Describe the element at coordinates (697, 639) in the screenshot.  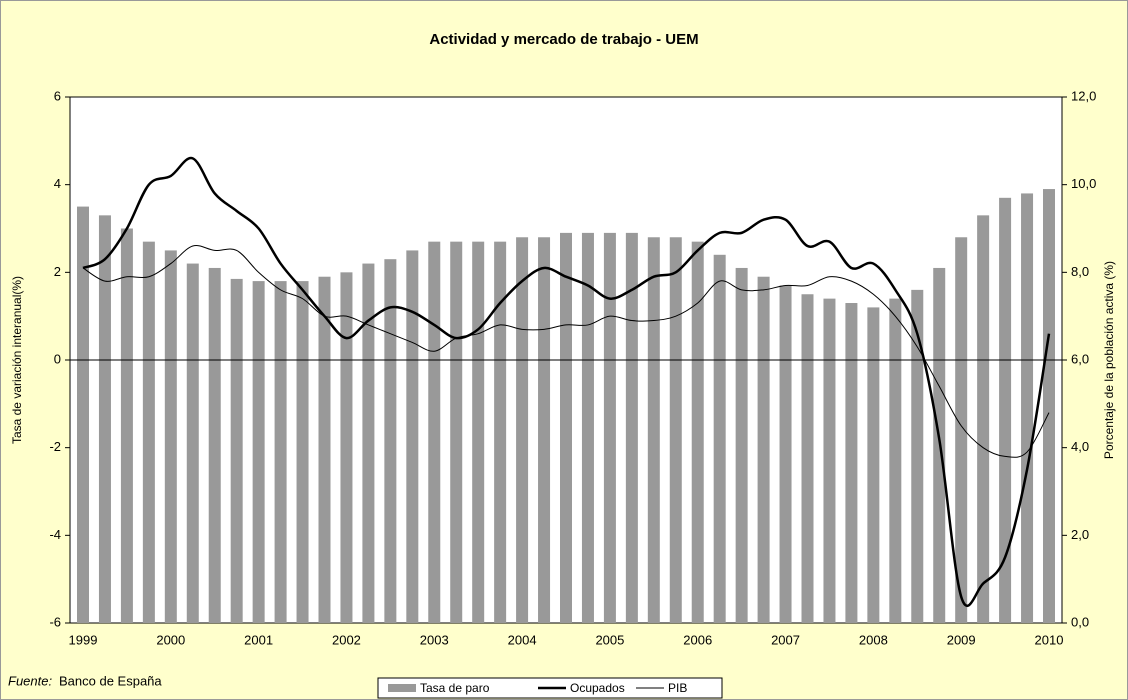
I see `x-tick-label: 2006` at that location.